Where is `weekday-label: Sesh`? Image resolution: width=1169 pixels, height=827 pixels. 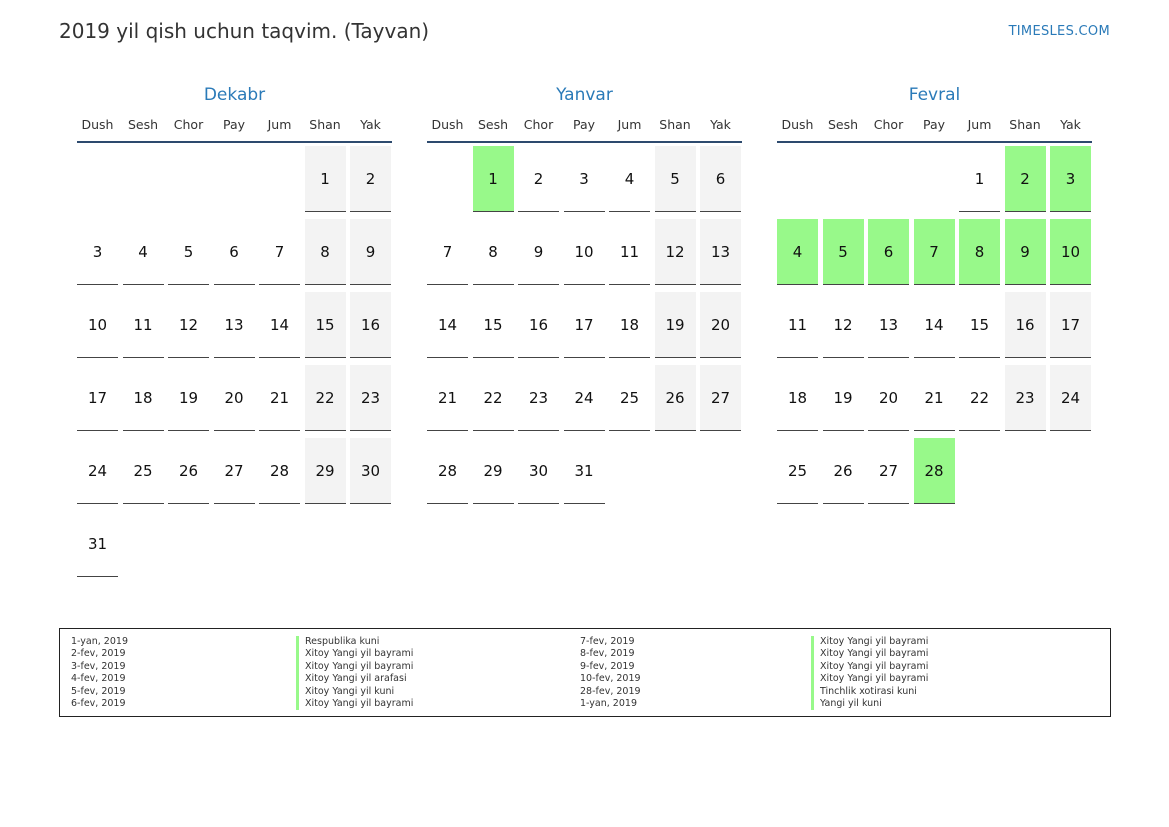
weekday-label: Sesh is located at coordinates (143, 124).